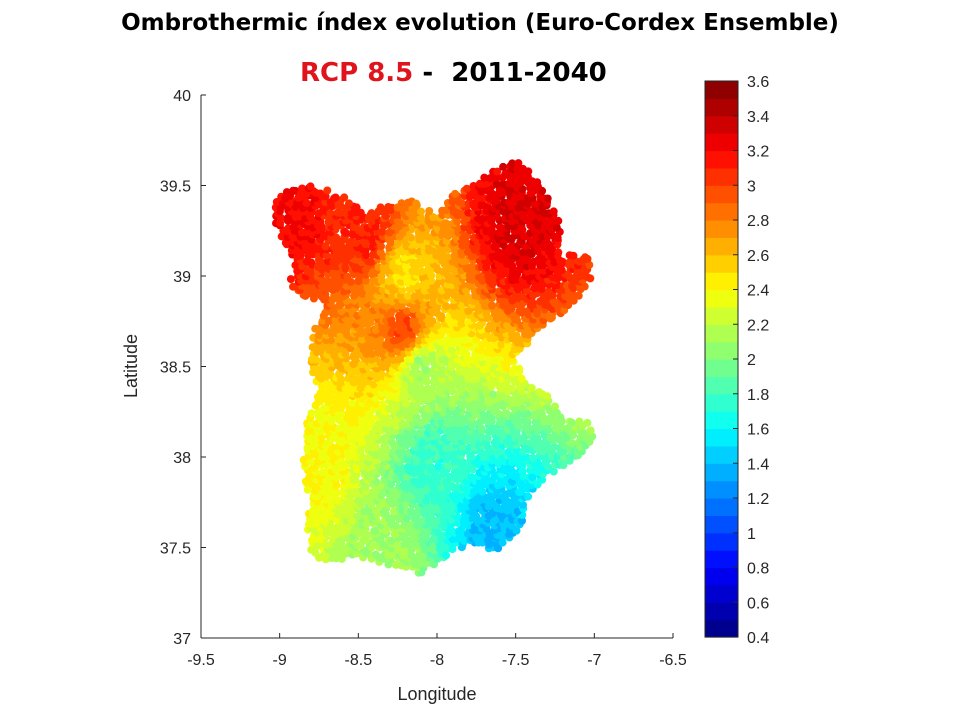 The image size is (960, 720). Describe the element at coordinates (182, 458) in the screenshot. I see `y-tick-label: 38` at that location.